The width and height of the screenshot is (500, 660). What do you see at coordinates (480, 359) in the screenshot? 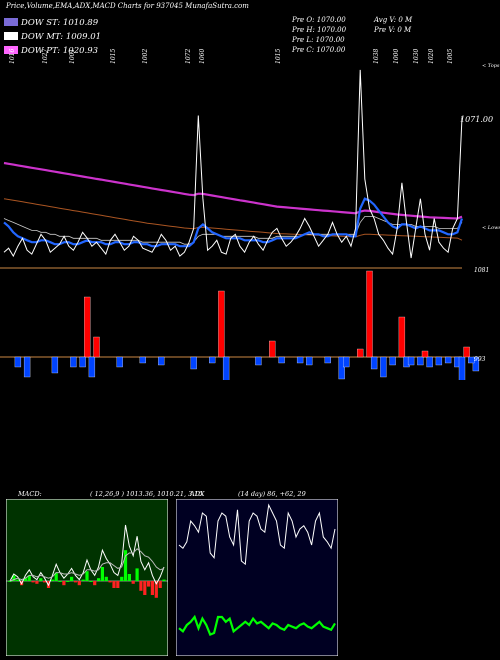
I see `right-axis-label: 993` at bounding box center [480, 359].